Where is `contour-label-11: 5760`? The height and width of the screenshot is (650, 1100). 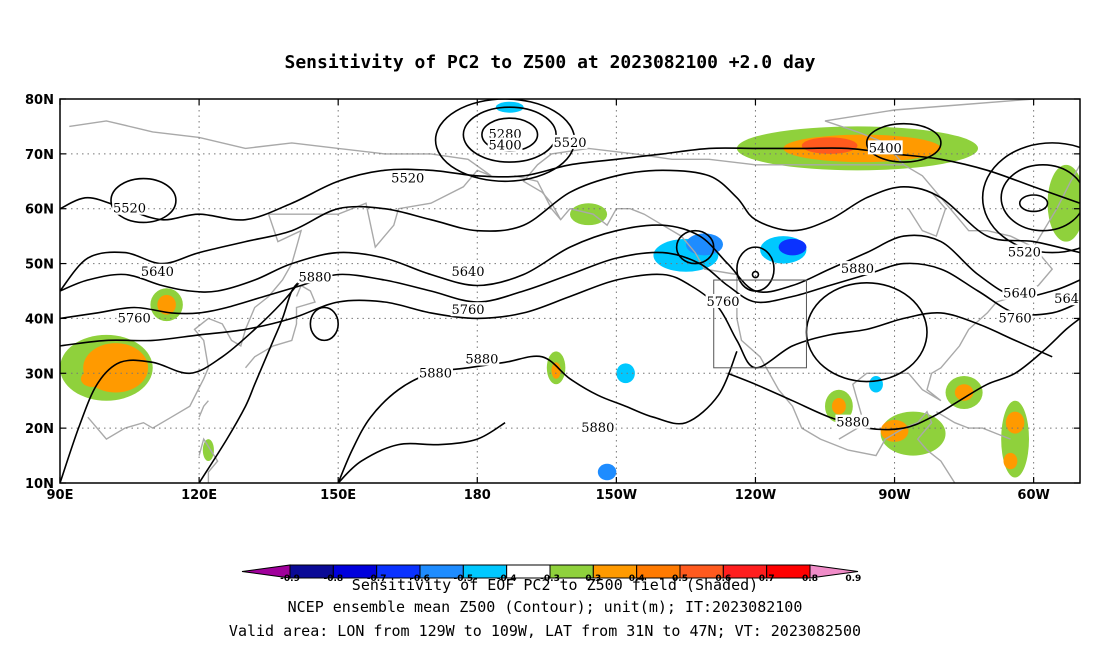 contour-label-11: 5760 is located at coordinates (134, 318).